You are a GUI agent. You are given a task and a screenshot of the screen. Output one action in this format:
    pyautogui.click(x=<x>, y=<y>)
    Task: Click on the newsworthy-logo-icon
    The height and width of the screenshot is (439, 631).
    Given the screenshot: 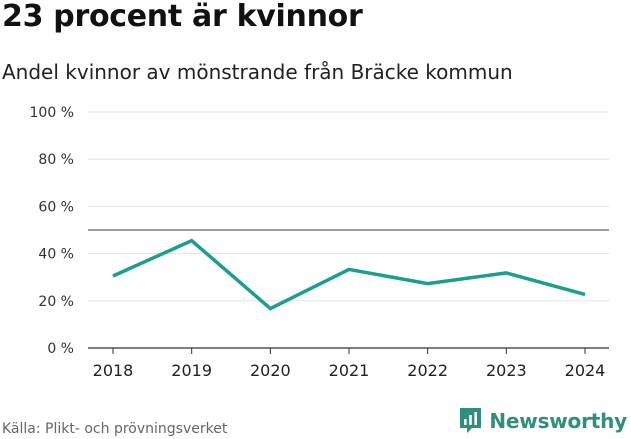 What is the action you would take?
    pyautogui.click(x=471, y=420)
    